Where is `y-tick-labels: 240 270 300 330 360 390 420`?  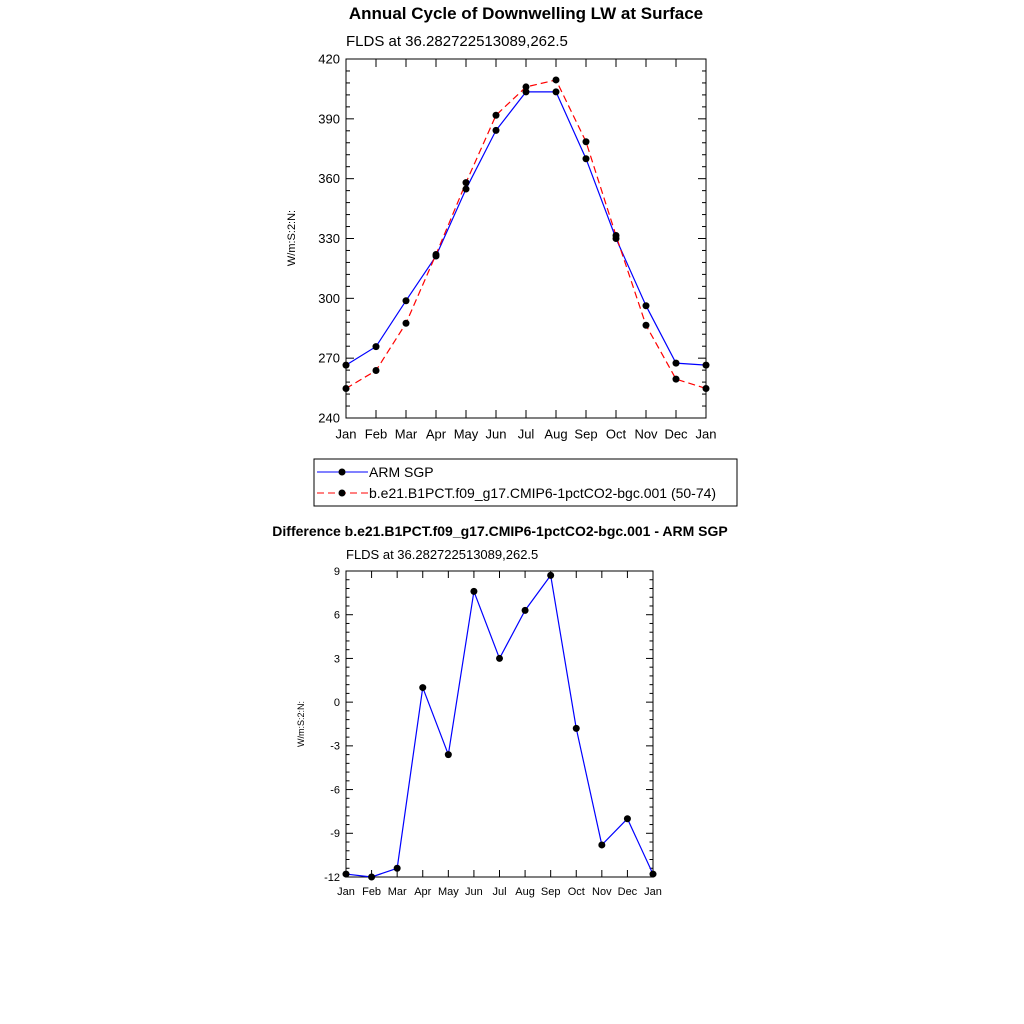 y-tick-labels: 240 270 300 330 360 390 420 is located at coordinates (329, 239).